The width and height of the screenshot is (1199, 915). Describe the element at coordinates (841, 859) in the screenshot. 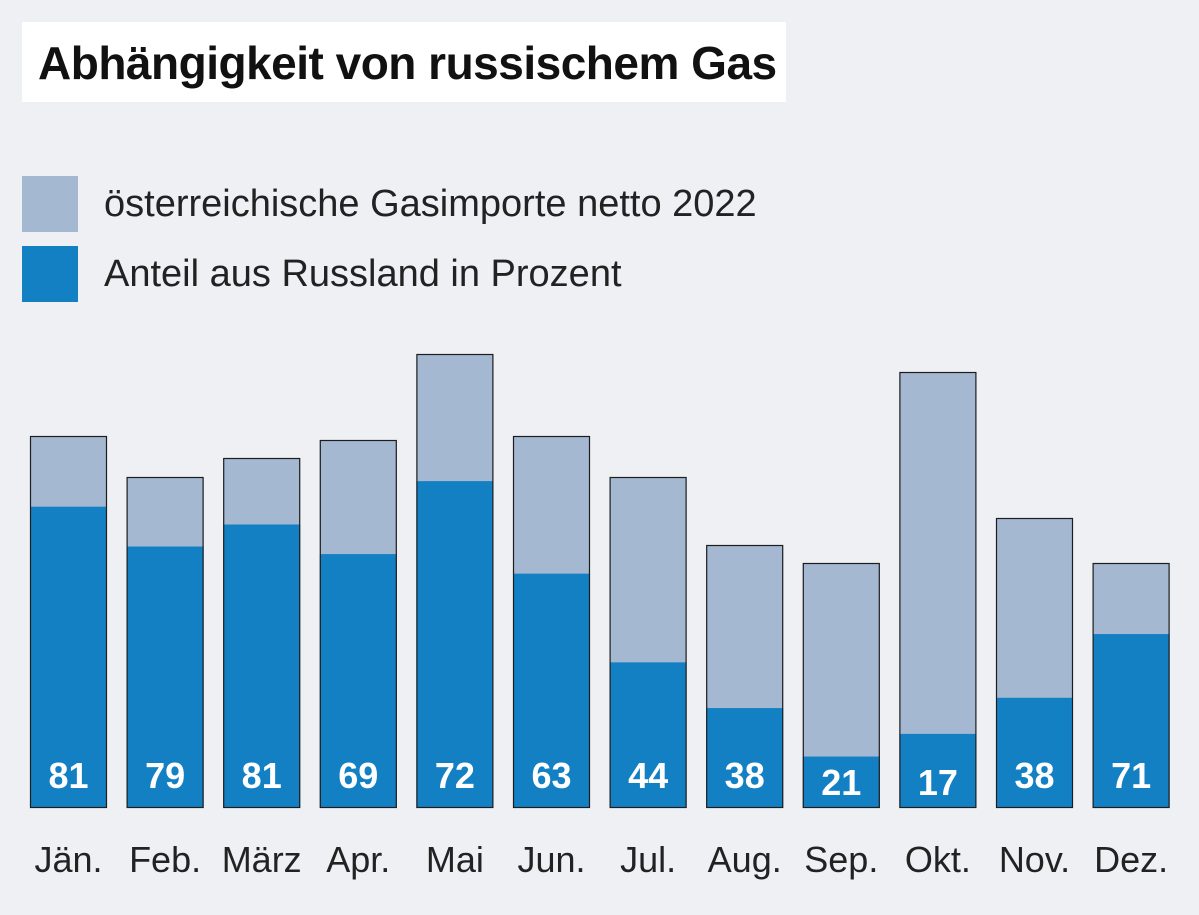

I see `x-tick-label: Sep.` at that location.